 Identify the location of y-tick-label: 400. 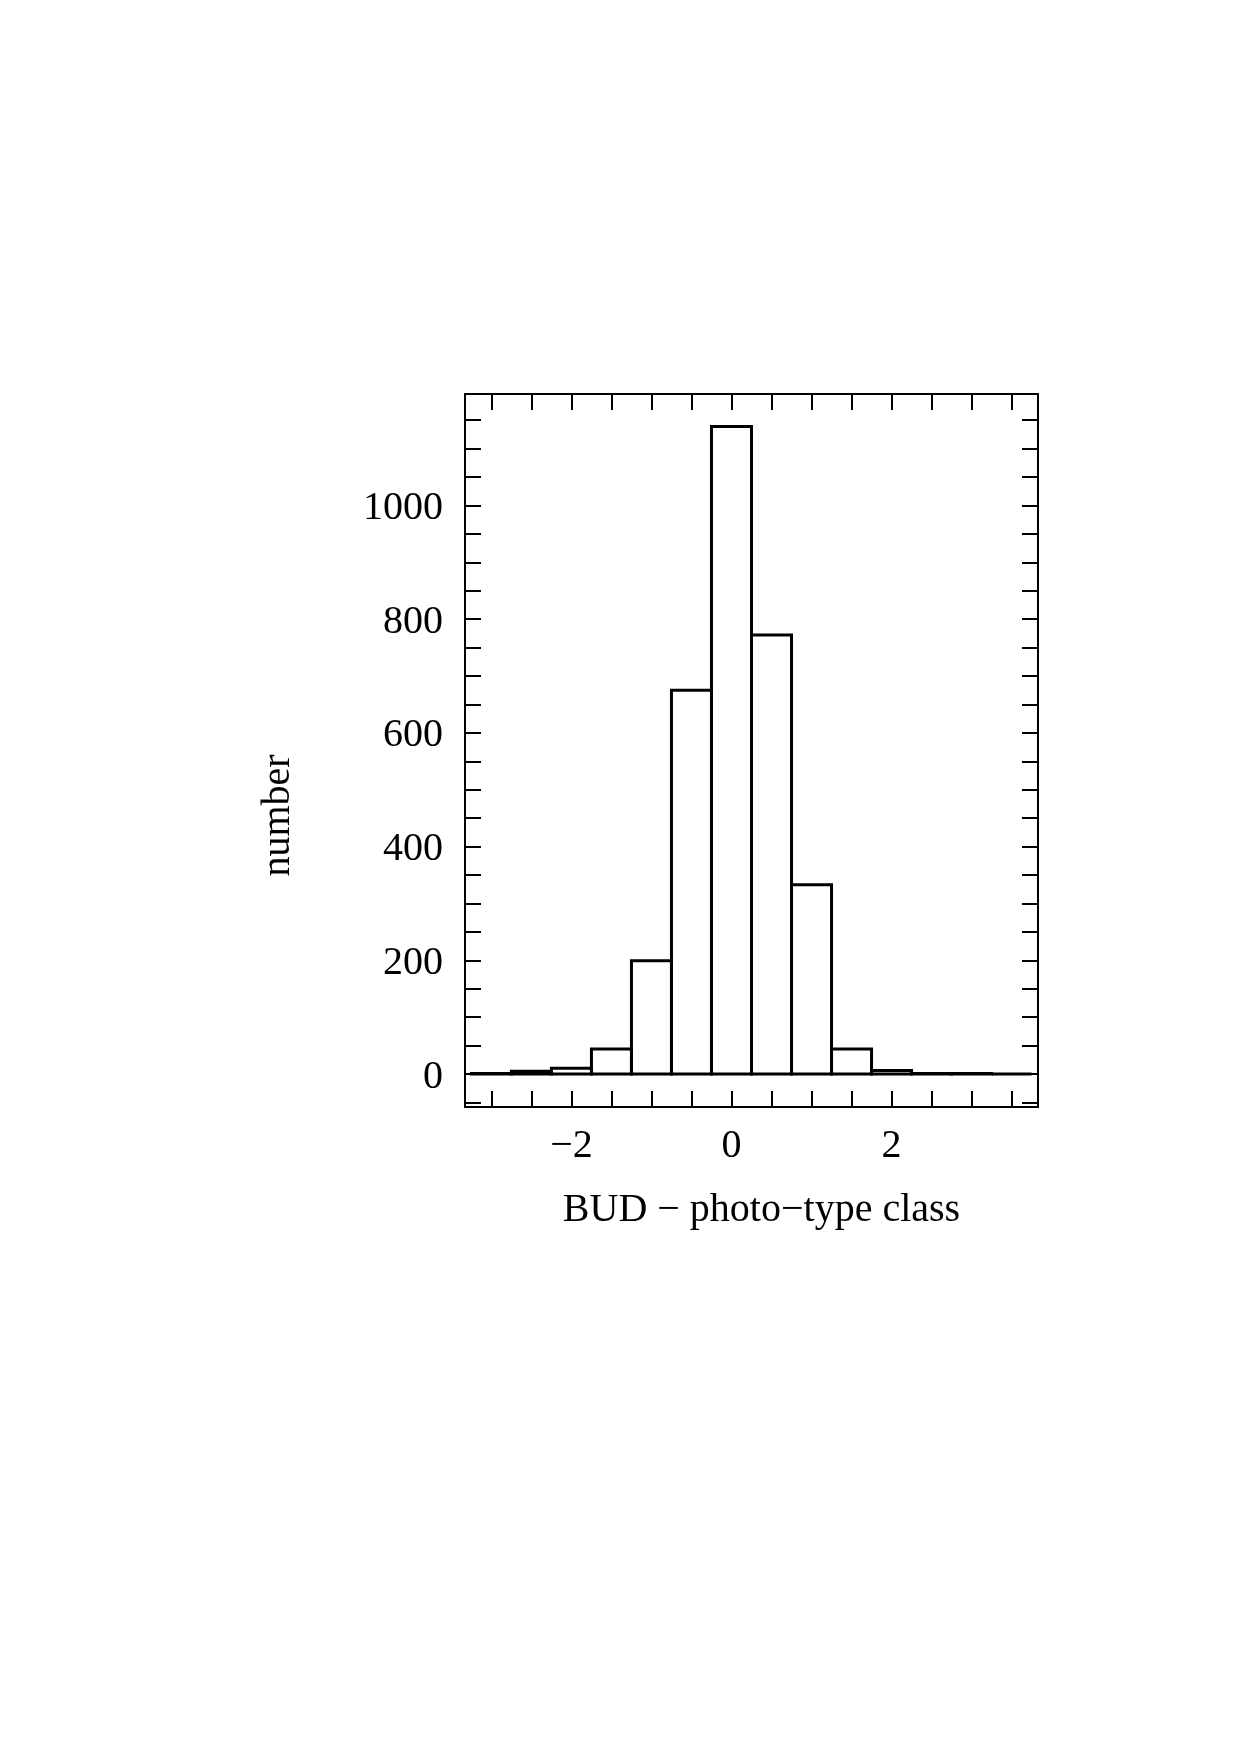
(413, 847).